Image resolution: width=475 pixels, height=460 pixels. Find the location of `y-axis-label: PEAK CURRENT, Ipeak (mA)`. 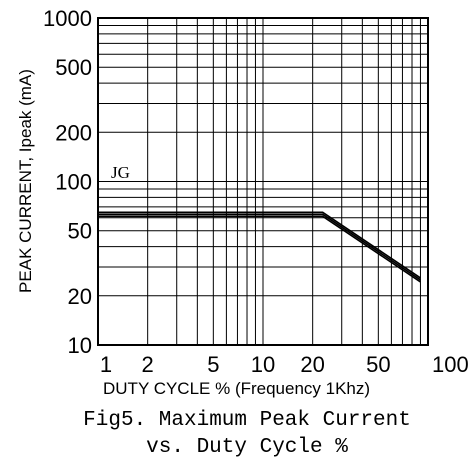

y-axis-label: PEAK CURRENT, Ipeak (mA) is located at coordinates (25, 181).